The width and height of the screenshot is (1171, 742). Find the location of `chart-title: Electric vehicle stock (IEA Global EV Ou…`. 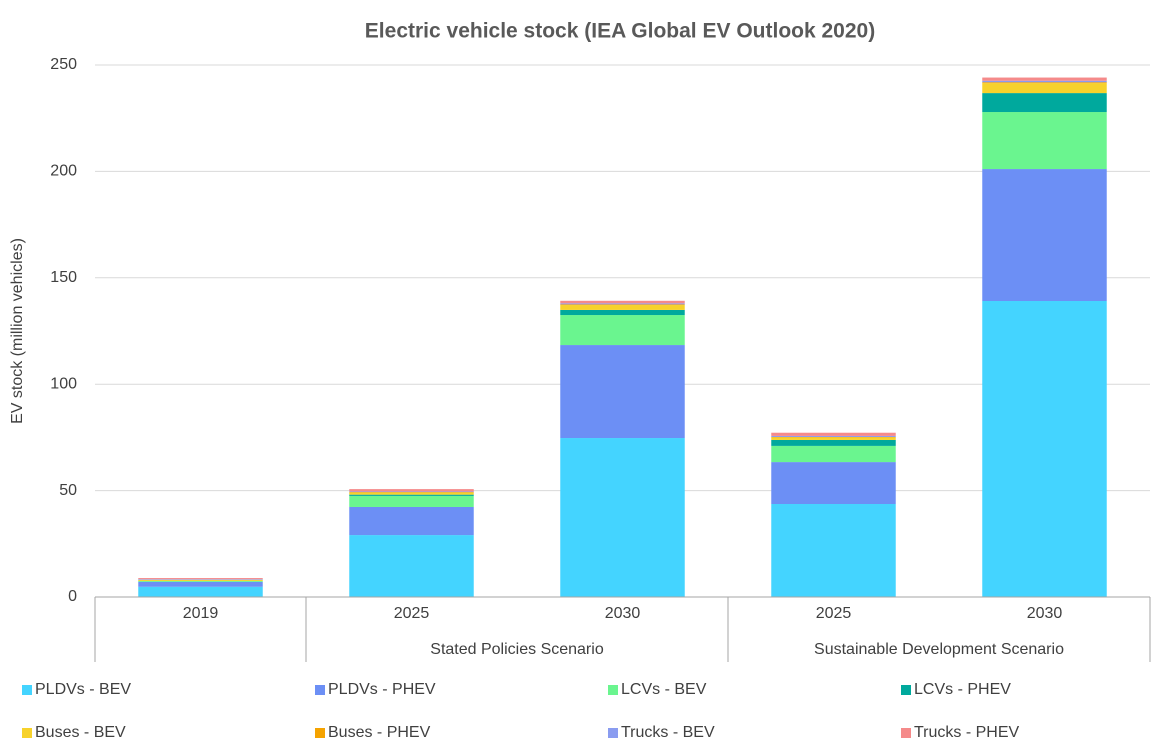

chart-title: Electric vehicle stock (IEA Global EV Ou… is located at coordinates (620, 31).